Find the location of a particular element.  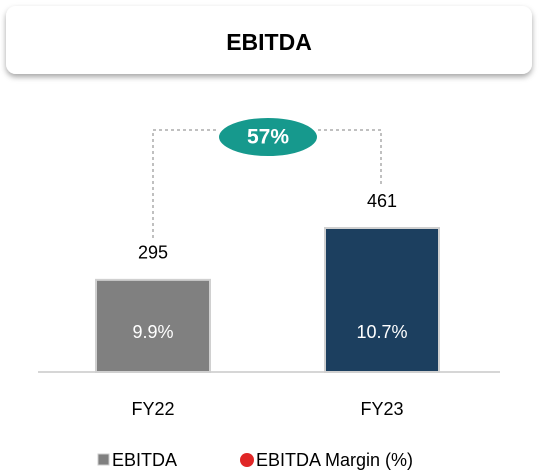

growth-connector is located at coordinates (267, 183).